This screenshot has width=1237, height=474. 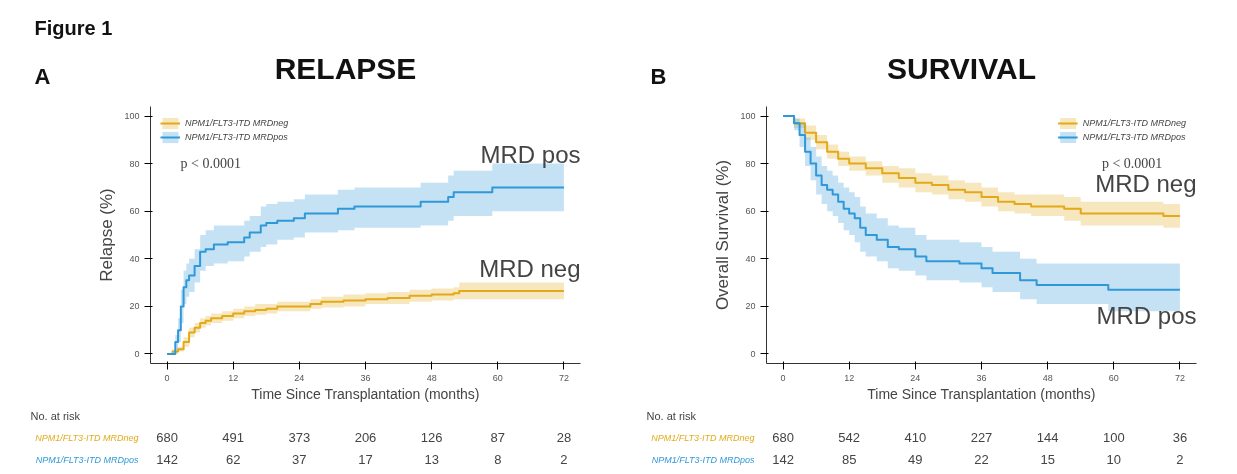 I want to click on text: 410, so click(x=915, y=437).